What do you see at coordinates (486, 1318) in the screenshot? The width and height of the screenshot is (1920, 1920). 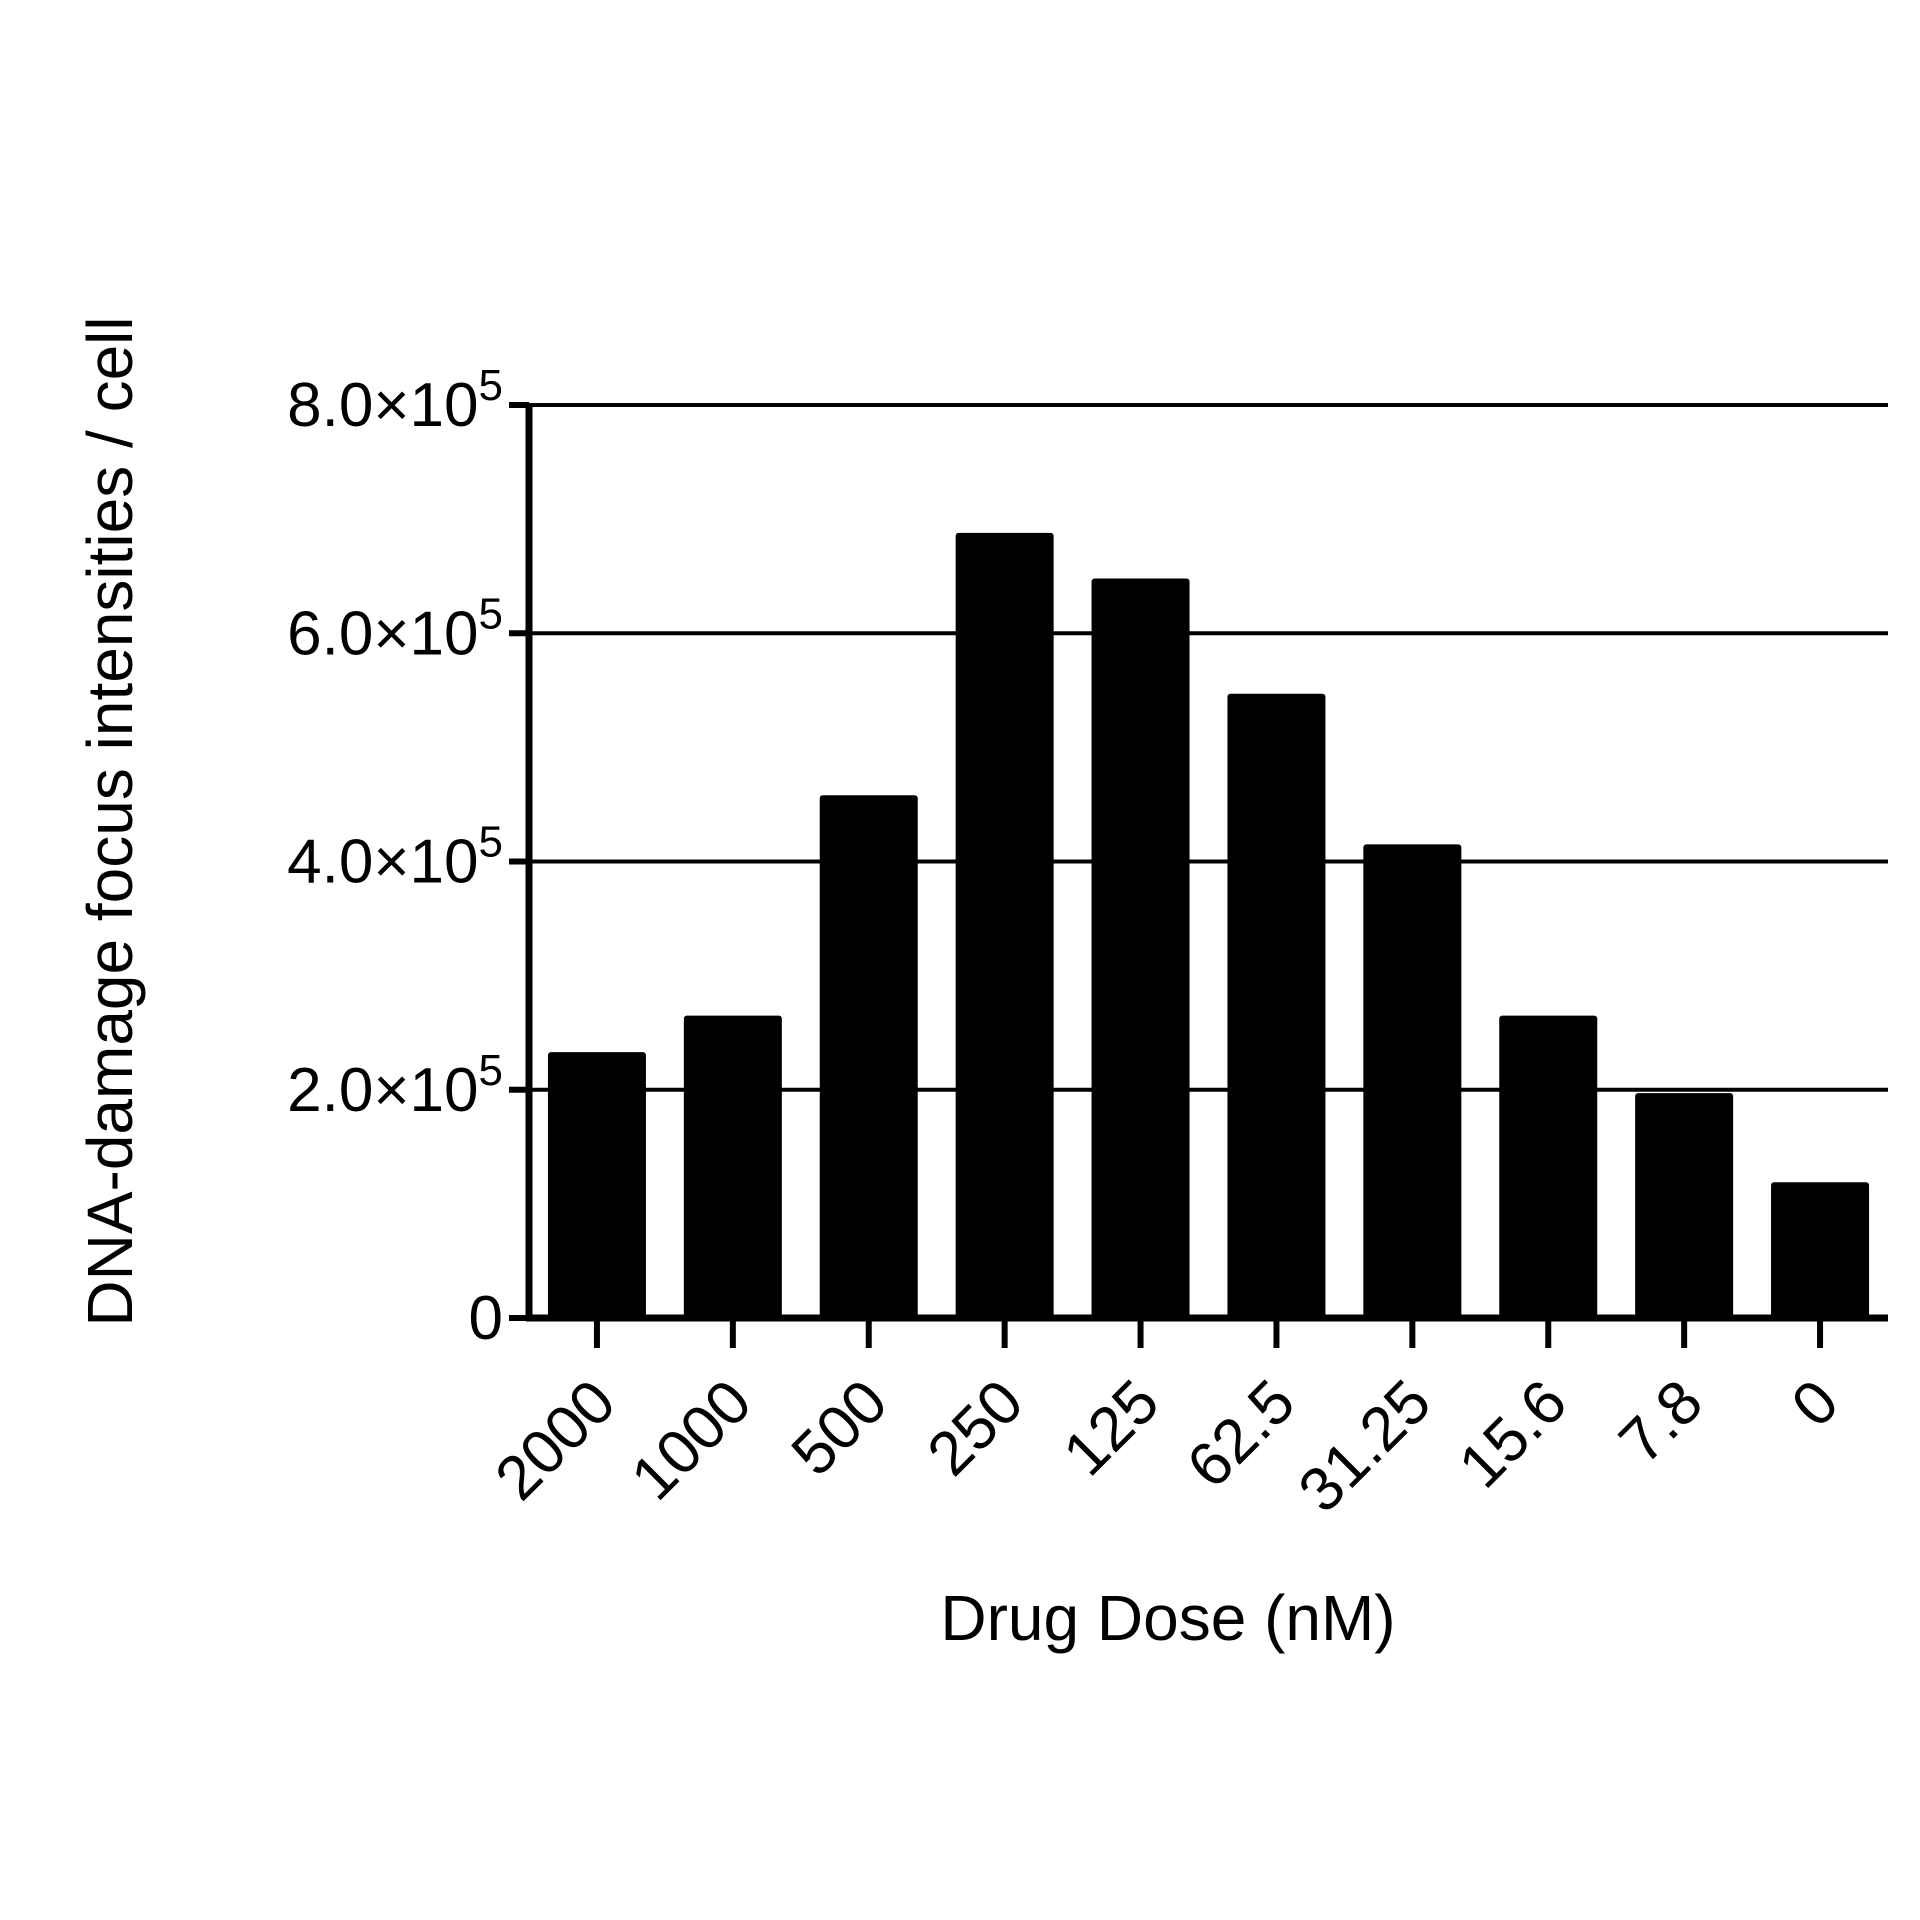 I see `y-tick-label: 0` at bounding box center [486, 1318].